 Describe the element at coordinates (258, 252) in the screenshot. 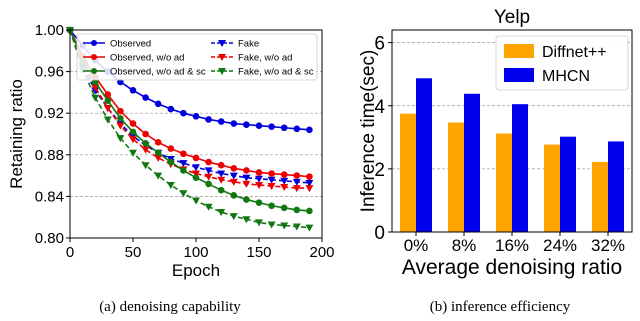

I see `a-x-tick-label: 150` at that location.